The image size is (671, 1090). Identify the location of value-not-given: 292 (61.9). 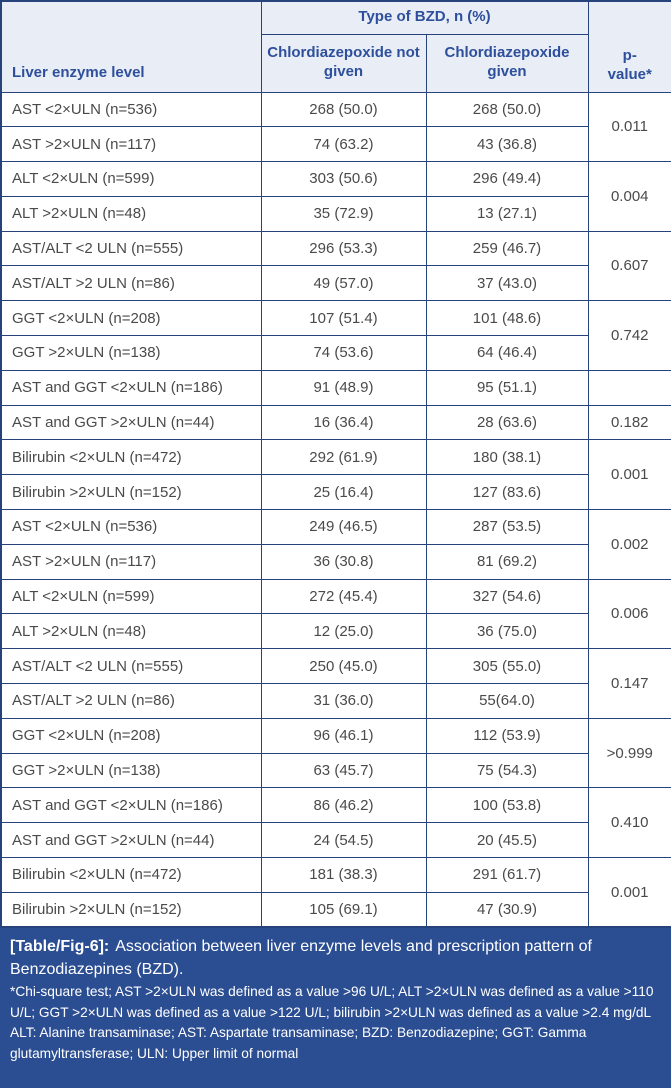
(343, 457).